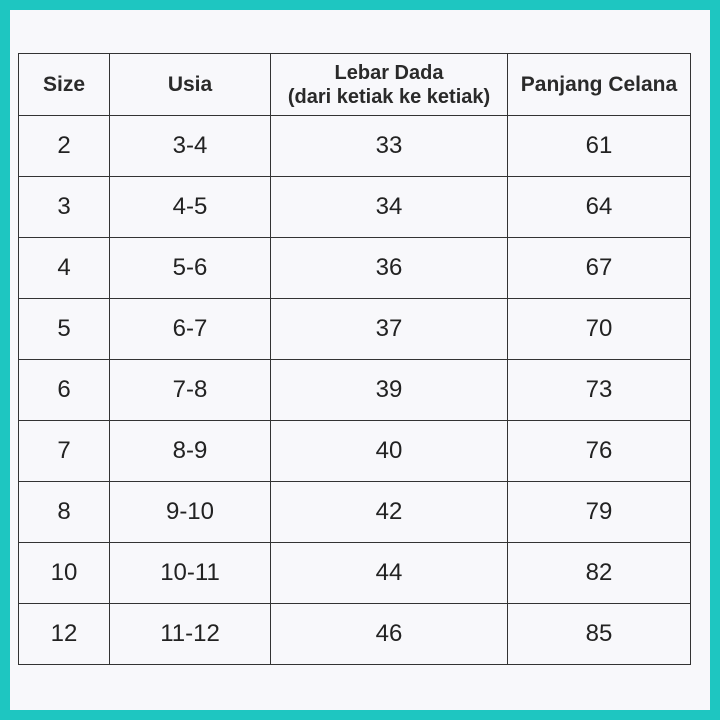  I want to click on cell-lebar-dada: 33, so click(389, 146).